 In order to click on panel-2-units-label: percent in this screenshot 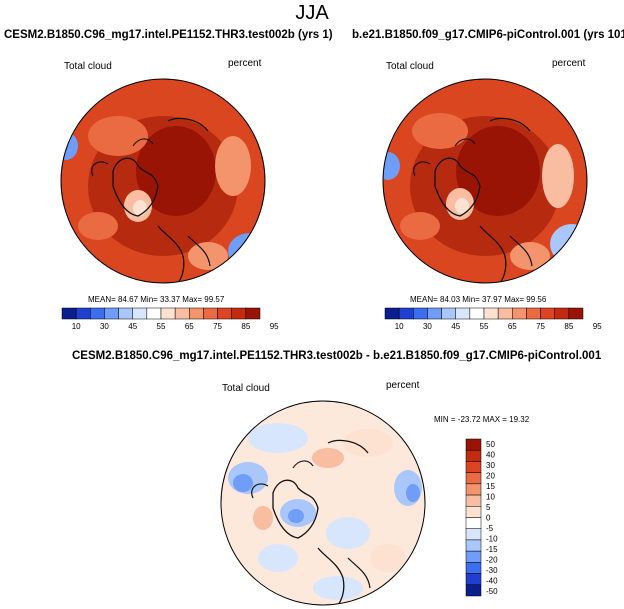, I will do `click(569, 63)`.